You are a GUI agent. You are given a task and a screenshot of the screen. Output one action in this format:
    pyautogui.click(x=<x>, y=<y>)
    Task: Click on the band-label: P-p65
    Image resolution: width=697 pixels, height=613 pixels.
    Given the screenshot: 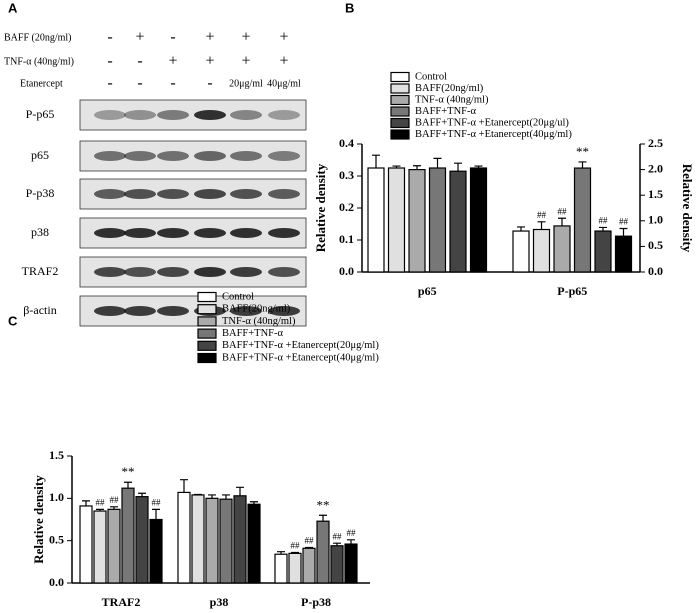 What is the action you would take?
    pyautogui.click(x=40, y=114)
    